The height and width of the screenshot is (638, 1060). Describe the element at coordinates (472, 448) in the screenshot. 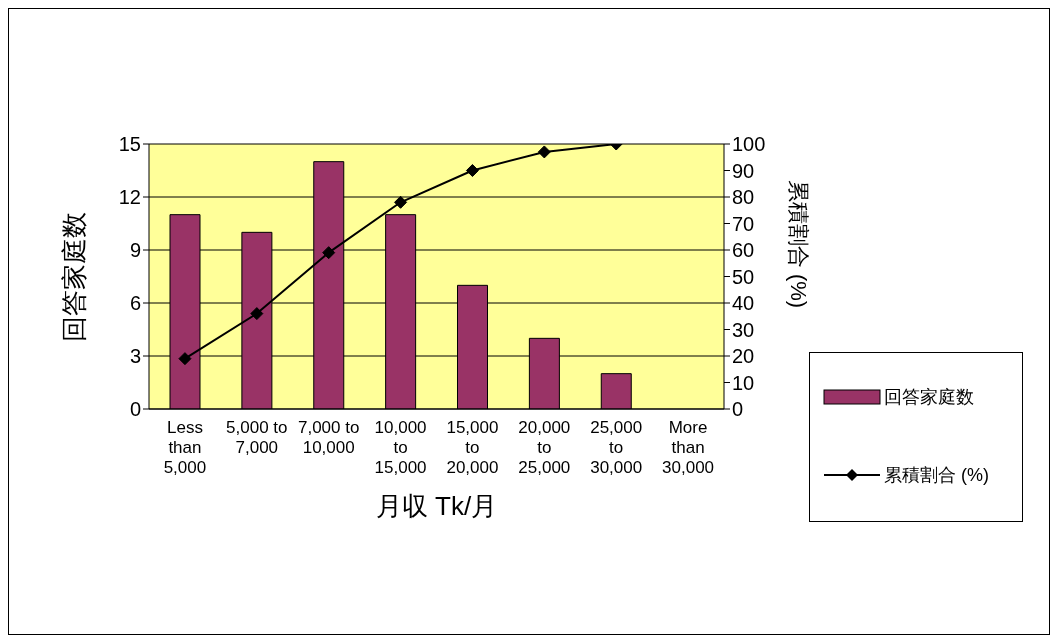

I see `x-tick-label: 15,000 to 20,000` at that location.